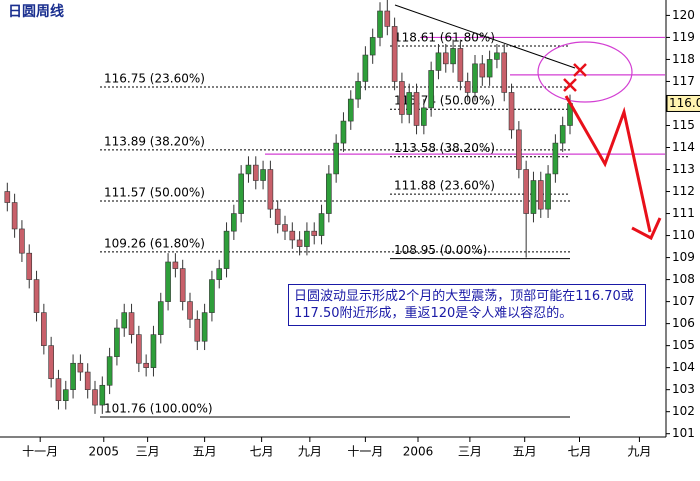 Image resolution: width=700 pixels, height=481 pixels. I want to click on y-tick-label: 103, so click(683, 389).